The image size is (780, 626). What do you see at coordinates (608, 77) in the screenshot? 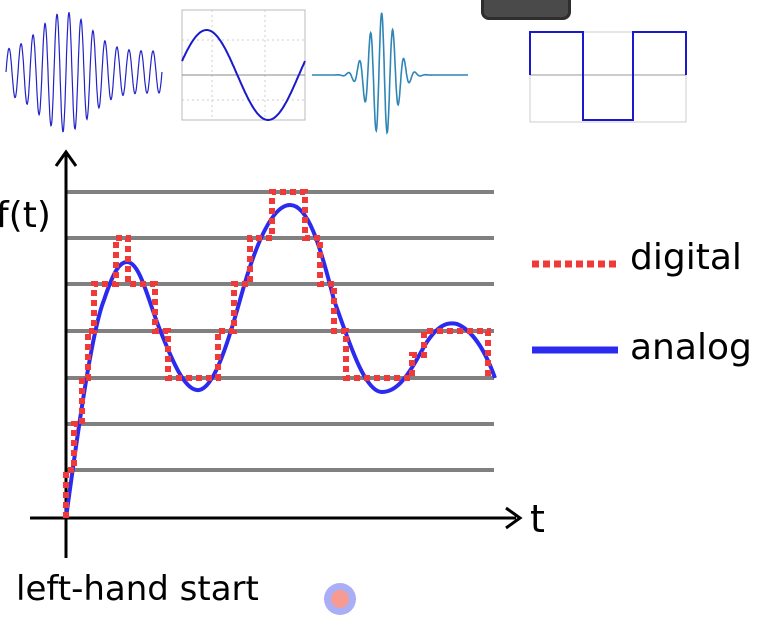
I see `square-wave-icon` at bounding box center [608, 77].